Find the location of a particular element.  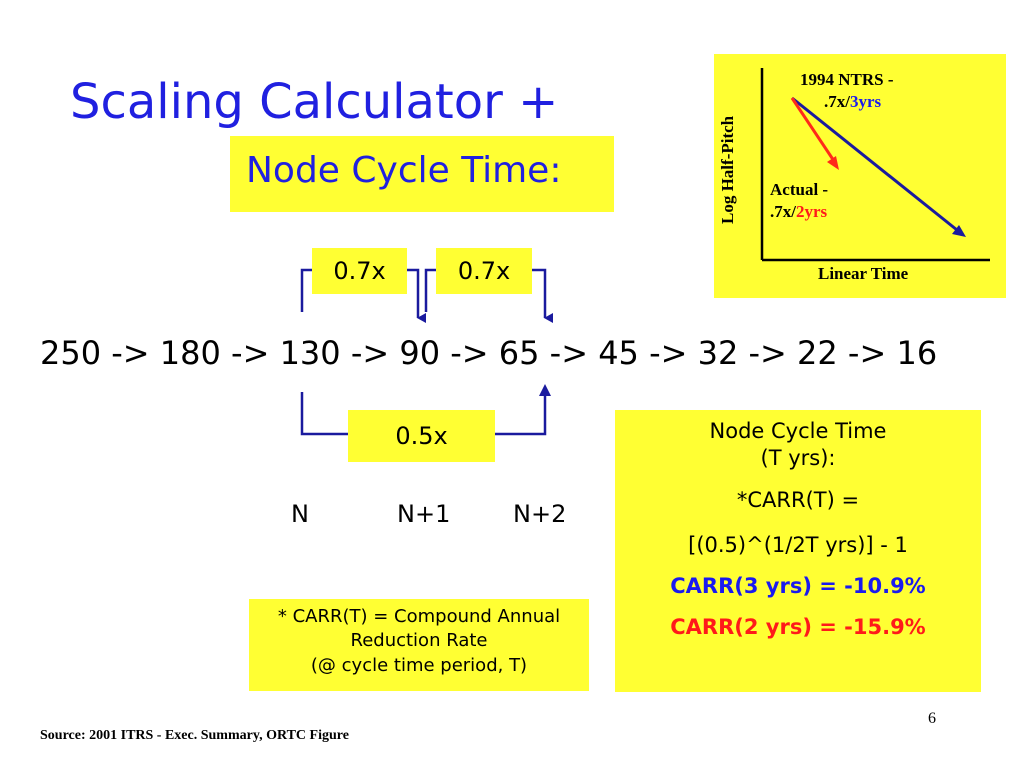

subtitle-box: Node Cycle Time: is located at coordinates (422, 174).